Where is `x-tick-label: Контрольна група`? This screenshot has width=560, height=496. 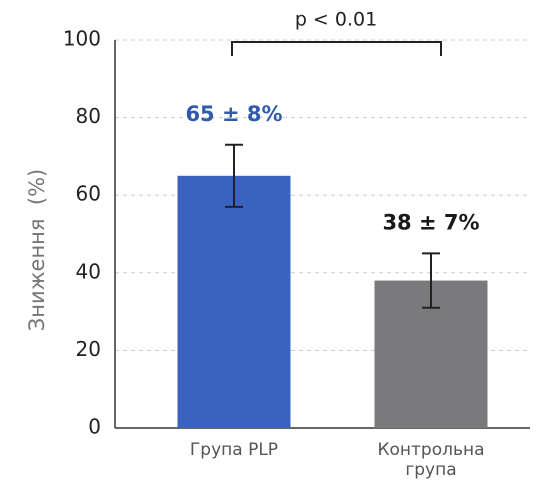
x-tick-label: Контрольна група is located at coordinates (431, 460).